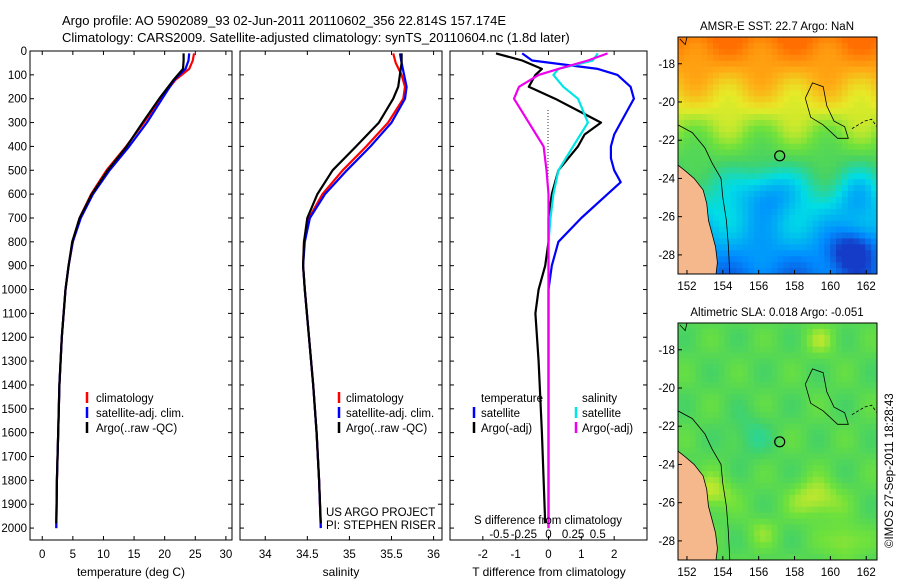  I want to click on project-credit: US ARGO PROJECT, so click(380, 513).